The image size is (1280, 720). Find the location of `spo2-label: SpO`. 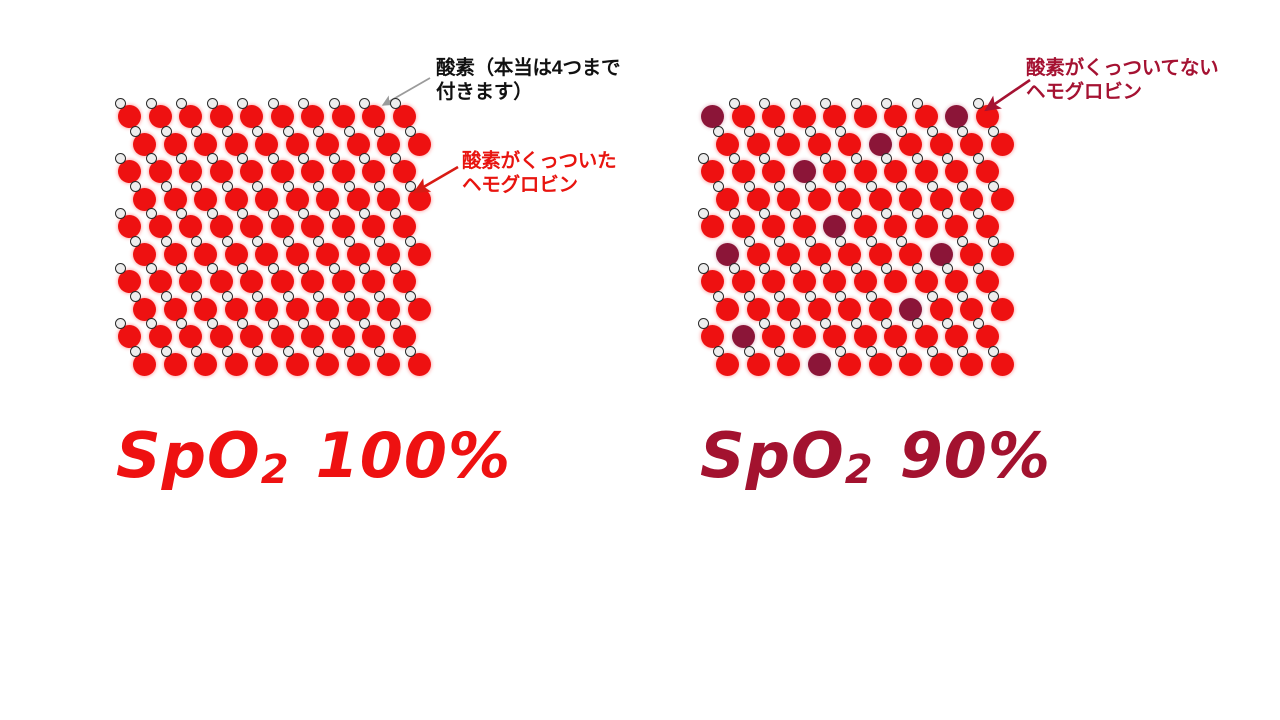

spo2-label: SpO is located at coordinates (772, 455).